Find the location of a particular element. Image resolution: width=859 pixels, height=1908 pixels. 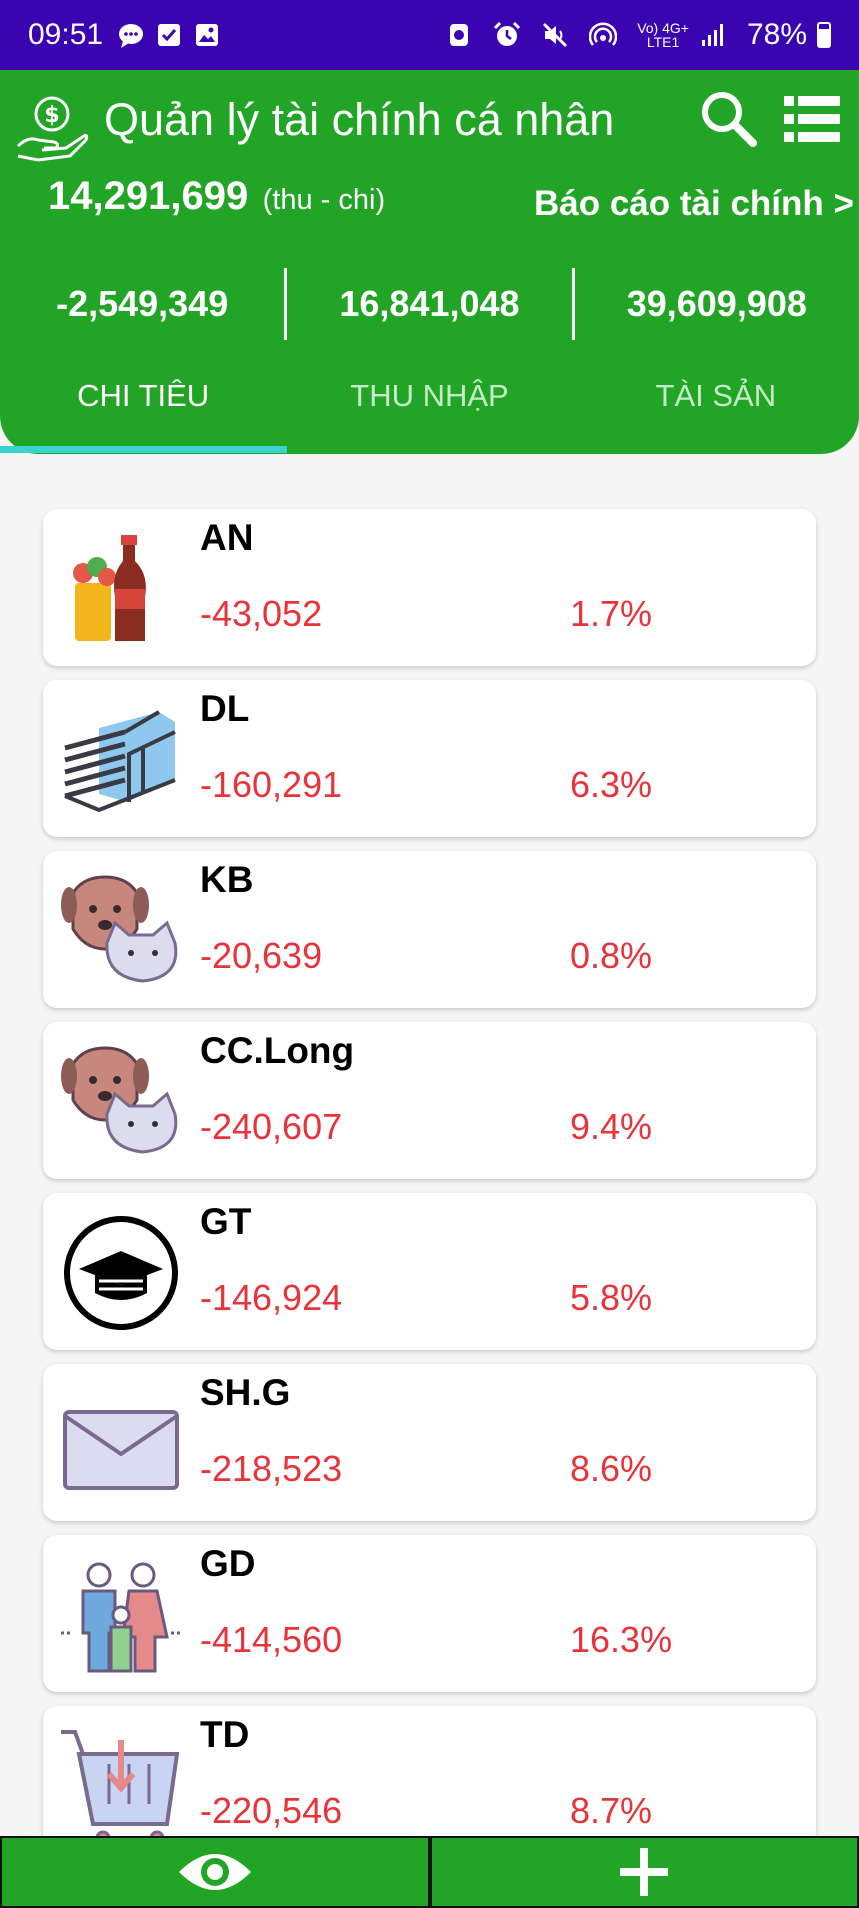

image-notification-icon is located at coordinates (207, 35).